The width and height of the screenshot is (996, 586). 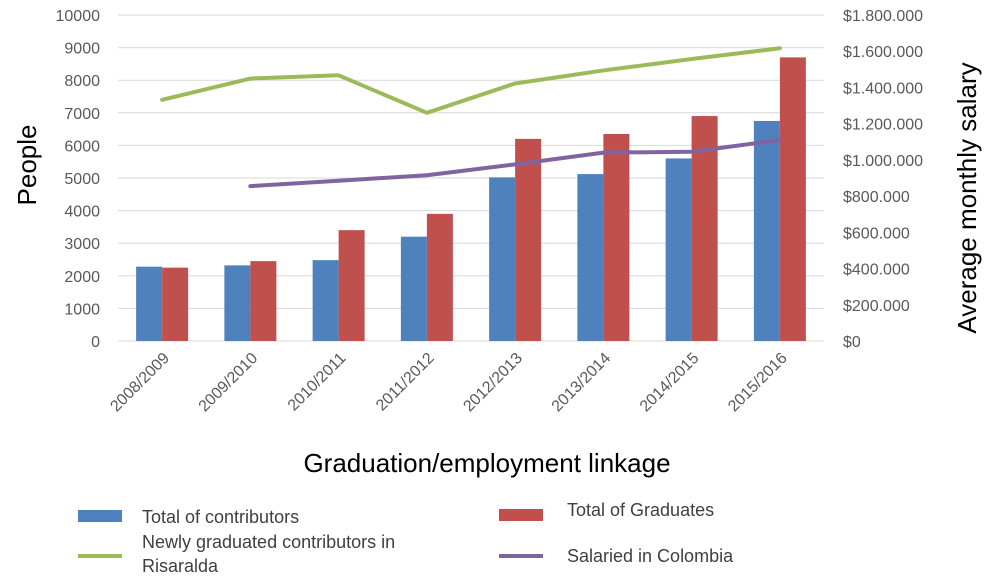 I want to click on y-tick-label: 10000, so click(x=78, y=16).